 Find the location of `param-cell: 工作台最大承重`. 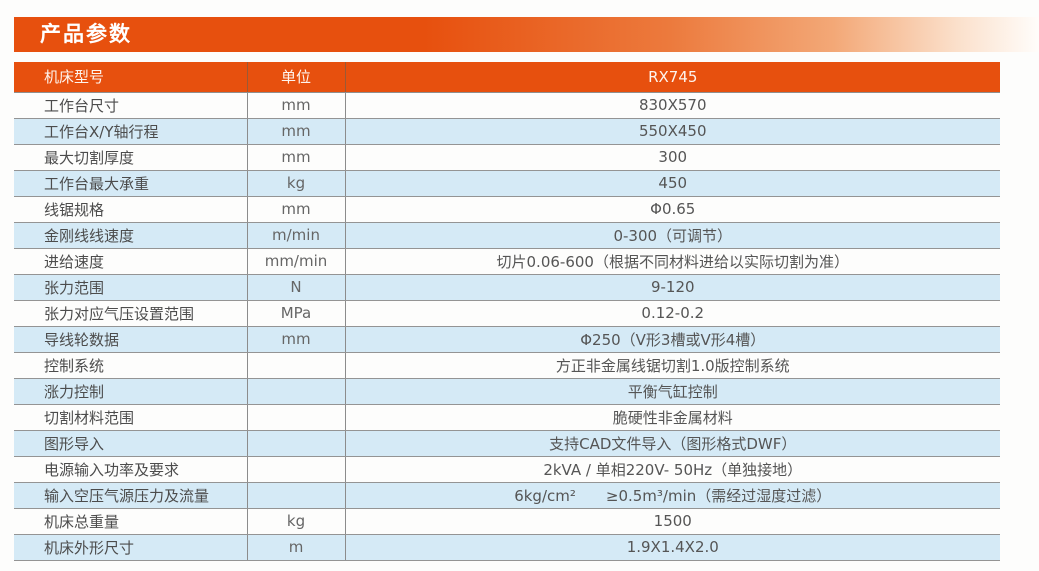

param-cell: 工作台最大承重 is located at coordinates (131, 183).